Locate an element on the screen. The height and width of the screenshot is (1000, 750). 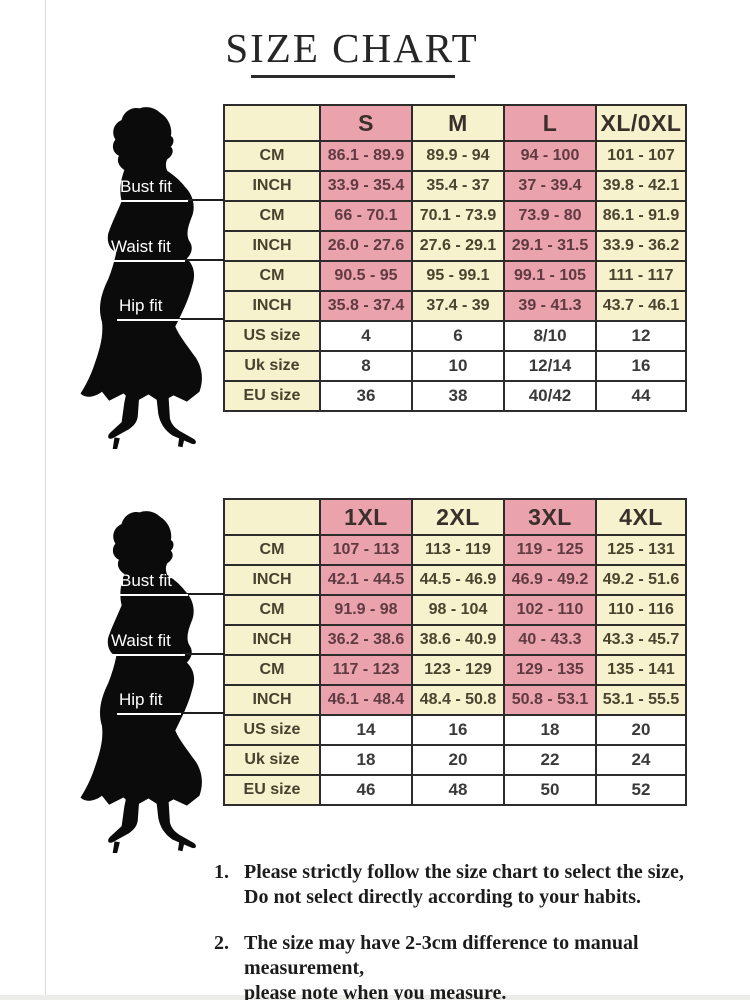
value-cell: 39.8 - 42.1 is located at coordinates (641, 186).